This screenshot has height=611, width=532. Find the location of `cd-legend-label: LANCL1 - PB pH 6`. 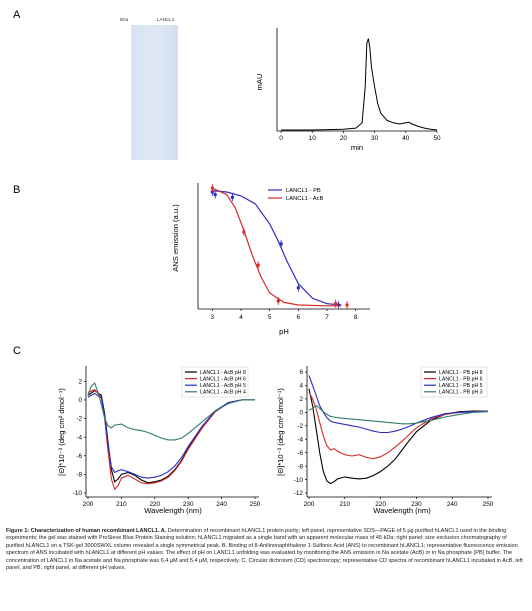

cd-legend-label: LANCL1 - PB pH 6 is located at coordinates (461, 379).